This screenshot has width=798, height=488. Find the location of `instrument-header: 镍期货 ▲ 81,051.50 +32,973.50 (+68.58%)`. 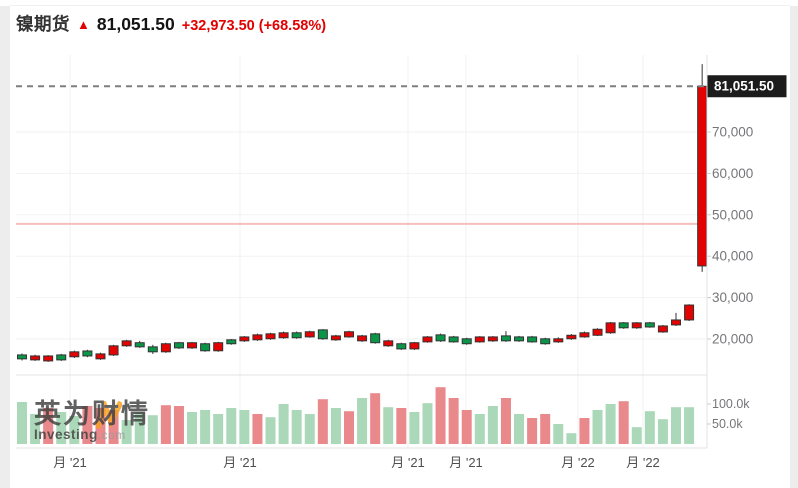

instrument-header: 镍期货 ▲ 81,051.50 +32,973.50 (+68.58%) is located at coordinates (171, 23).